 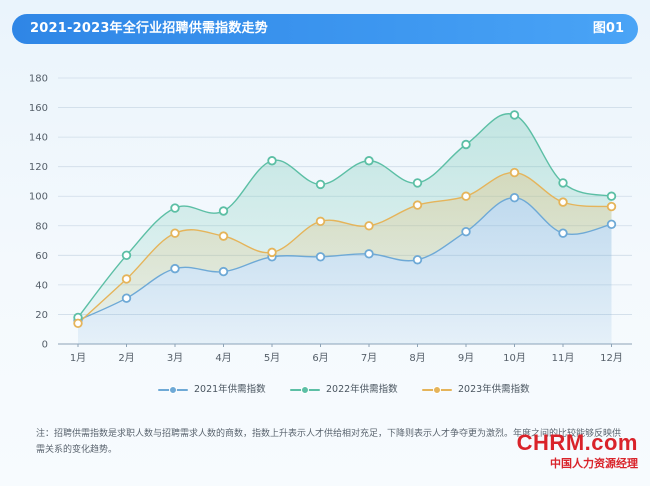 I want to click on chart-legend: 2021年供需指数 2022年供需指数 2023年供需指数, so click(x=325, y=390).